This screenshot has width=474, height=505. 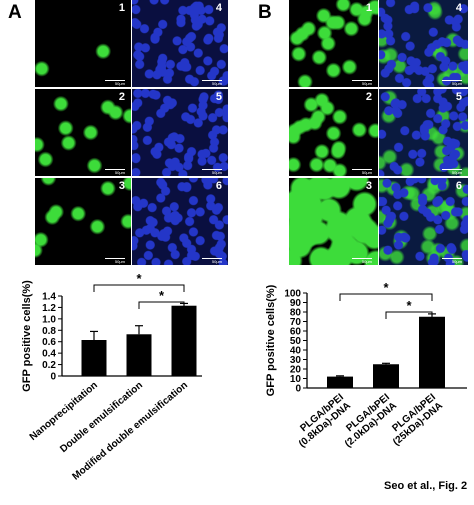 What do you see at coordinates (49, 308) in the screenshot?
I see `y-tick-label: 1.2` at bounding box center [49, 308].